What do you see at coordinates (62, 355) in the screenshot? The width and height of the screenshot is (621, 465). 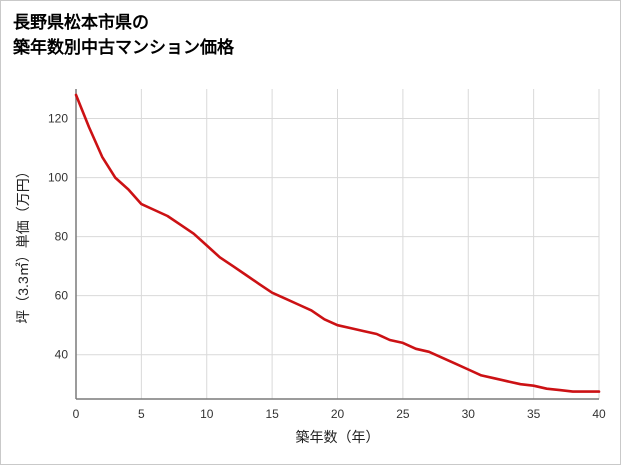 I see `y-tick-label: 40` at bounding box center [62, 355].